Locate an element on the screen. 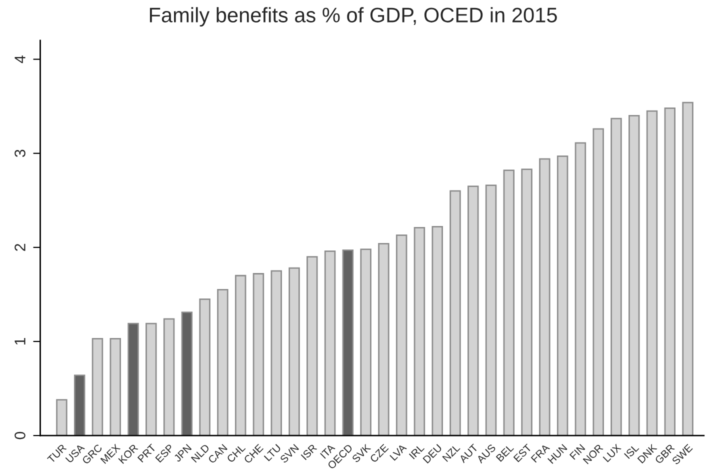 The image size is (706, 476). x-tick-label: LVA is located at coordinates (398, 452).